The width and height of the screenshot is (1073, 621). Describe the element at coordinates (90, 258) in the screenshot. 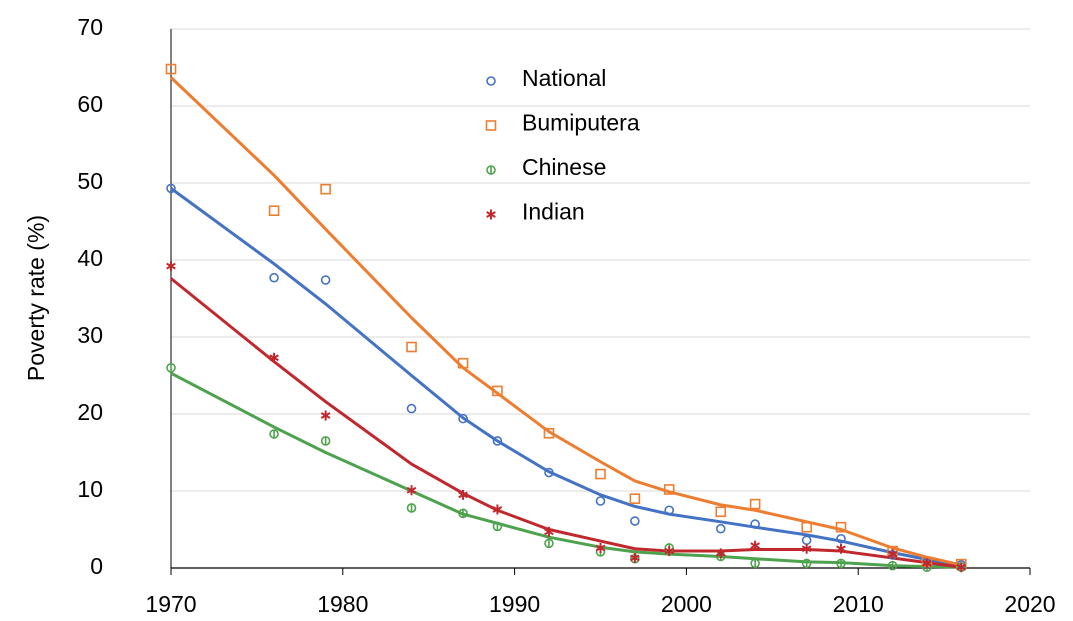

I see `y-tick-label: 40` at that location.